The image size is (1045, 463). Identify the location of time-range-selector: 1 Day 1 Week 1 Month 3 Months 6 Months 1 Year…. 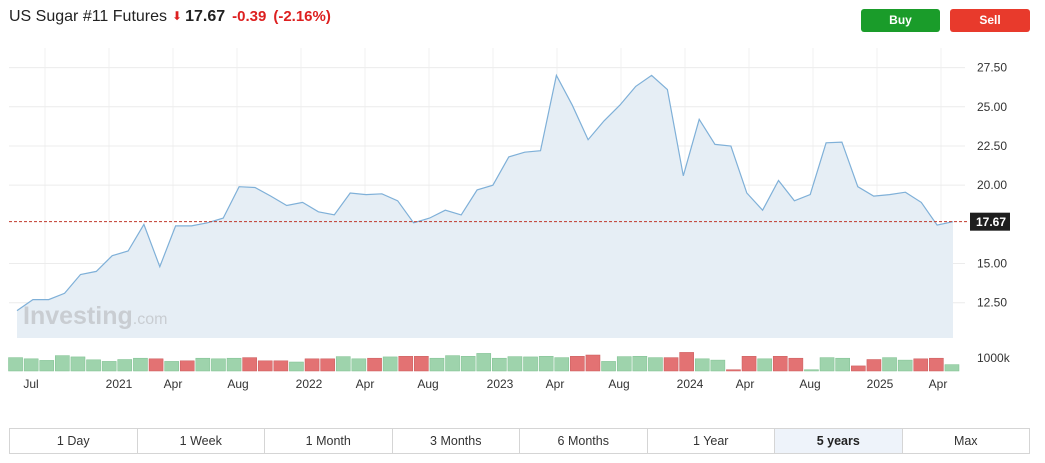
(519, 441).